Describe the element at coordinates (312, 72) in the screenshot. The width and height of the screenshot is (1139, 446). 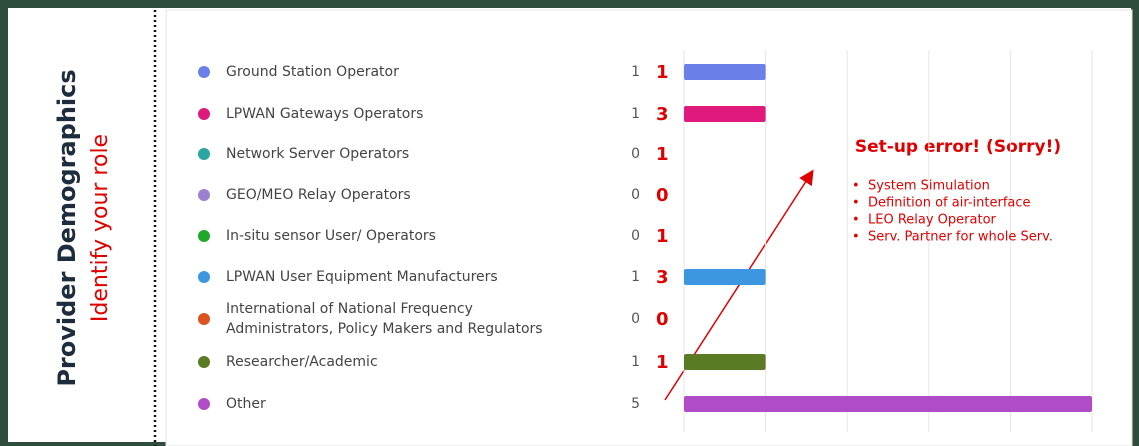
I see `category-label: Ground Station Operator` at that location.